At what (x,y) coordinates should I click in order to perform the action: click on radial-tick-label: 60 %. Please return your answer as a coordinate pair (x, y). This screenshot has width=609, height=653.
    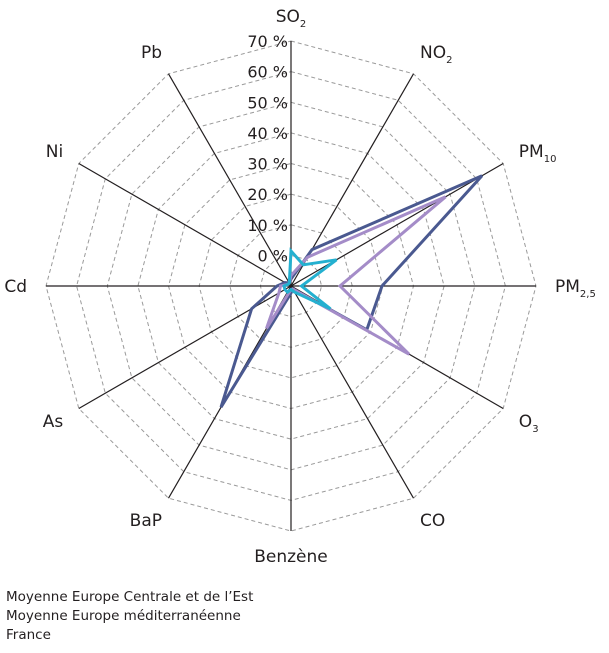
    Looking at the image, I should click on (267, 72).